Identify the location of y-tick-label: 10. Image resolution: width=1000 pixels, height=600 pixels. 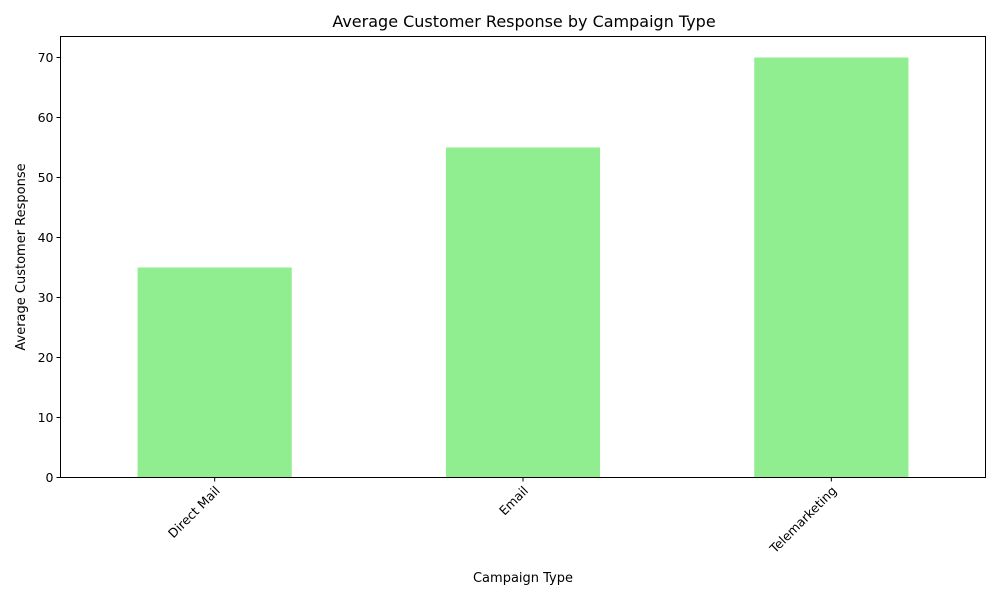
(46, 417).